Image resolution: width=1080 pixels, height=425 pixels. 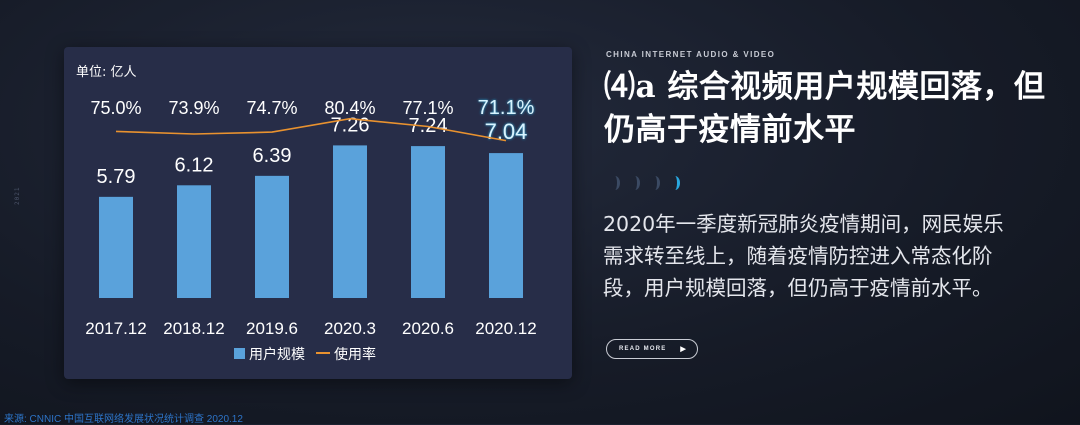 What do you see at coordinates (311, 129) in the screenshot?
I see `usage-rate-line` at bounding box center [311, 129].